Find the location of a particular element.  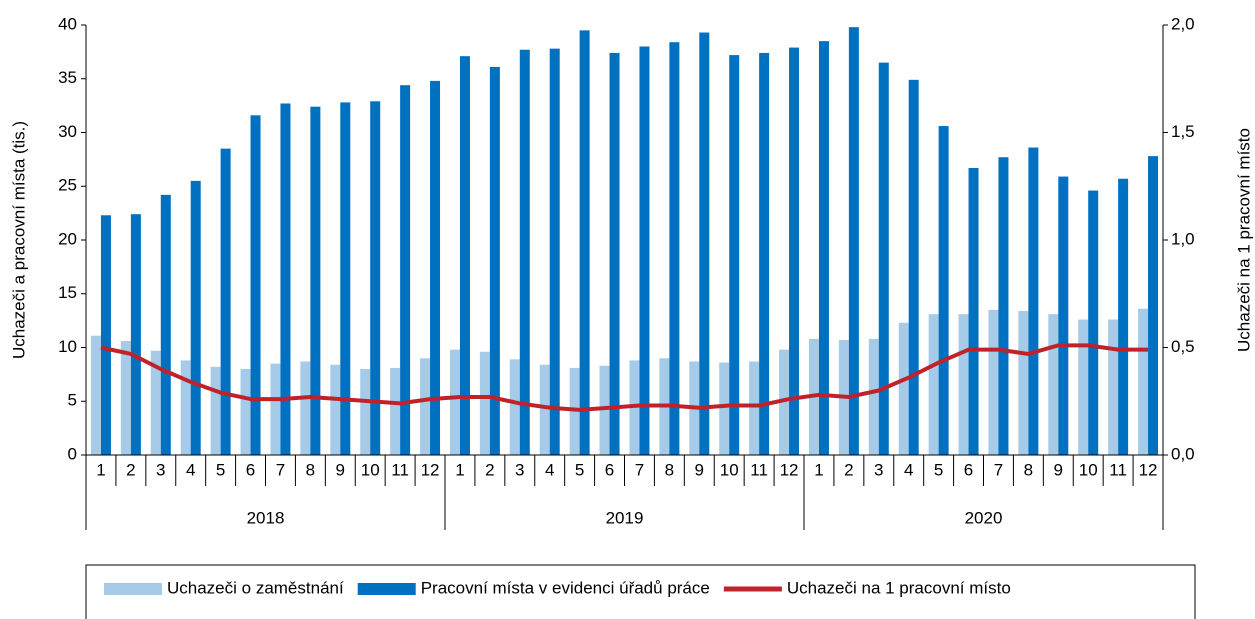

y-tick-label: 25 is located at coordinates (67, 185).